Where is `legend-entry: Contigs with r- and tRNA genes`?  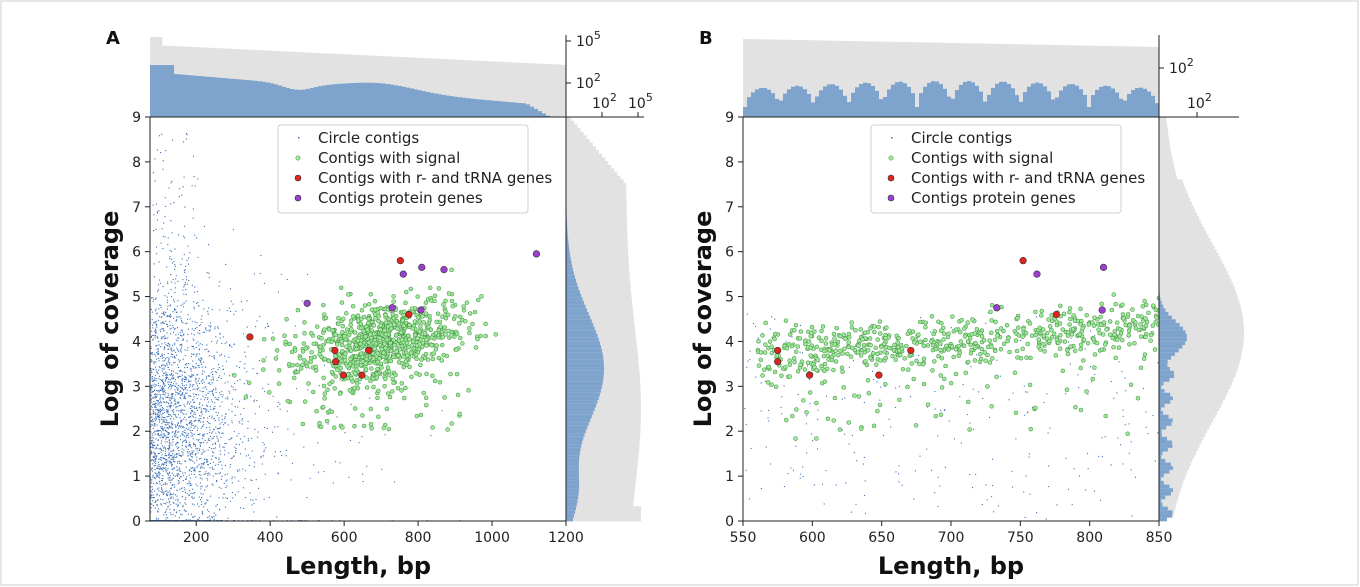 legend-entry: Contigs with r- and tRNA genes is located at coordinates (1028, 178).